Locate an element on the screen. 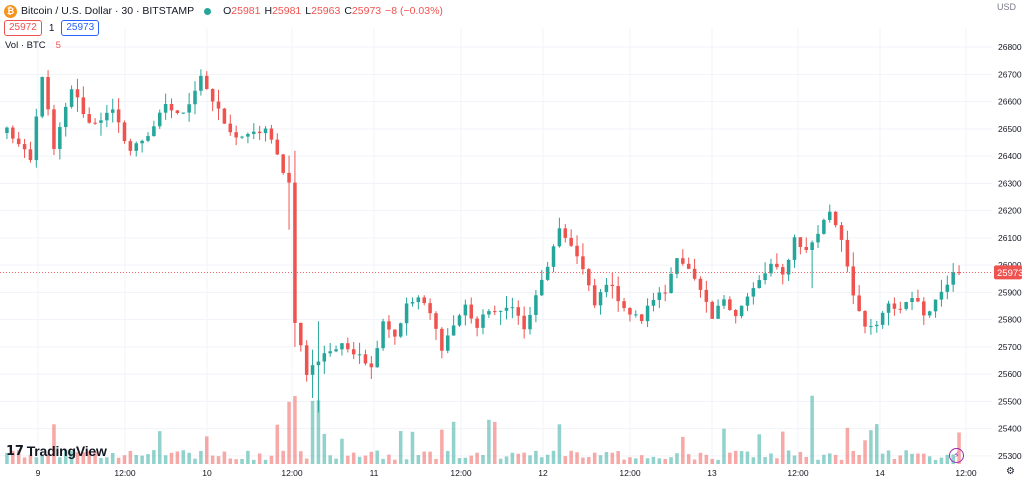 This screenshot has height=480, width=1024. sell-button: 25972 is located at coordinates (23, 28).